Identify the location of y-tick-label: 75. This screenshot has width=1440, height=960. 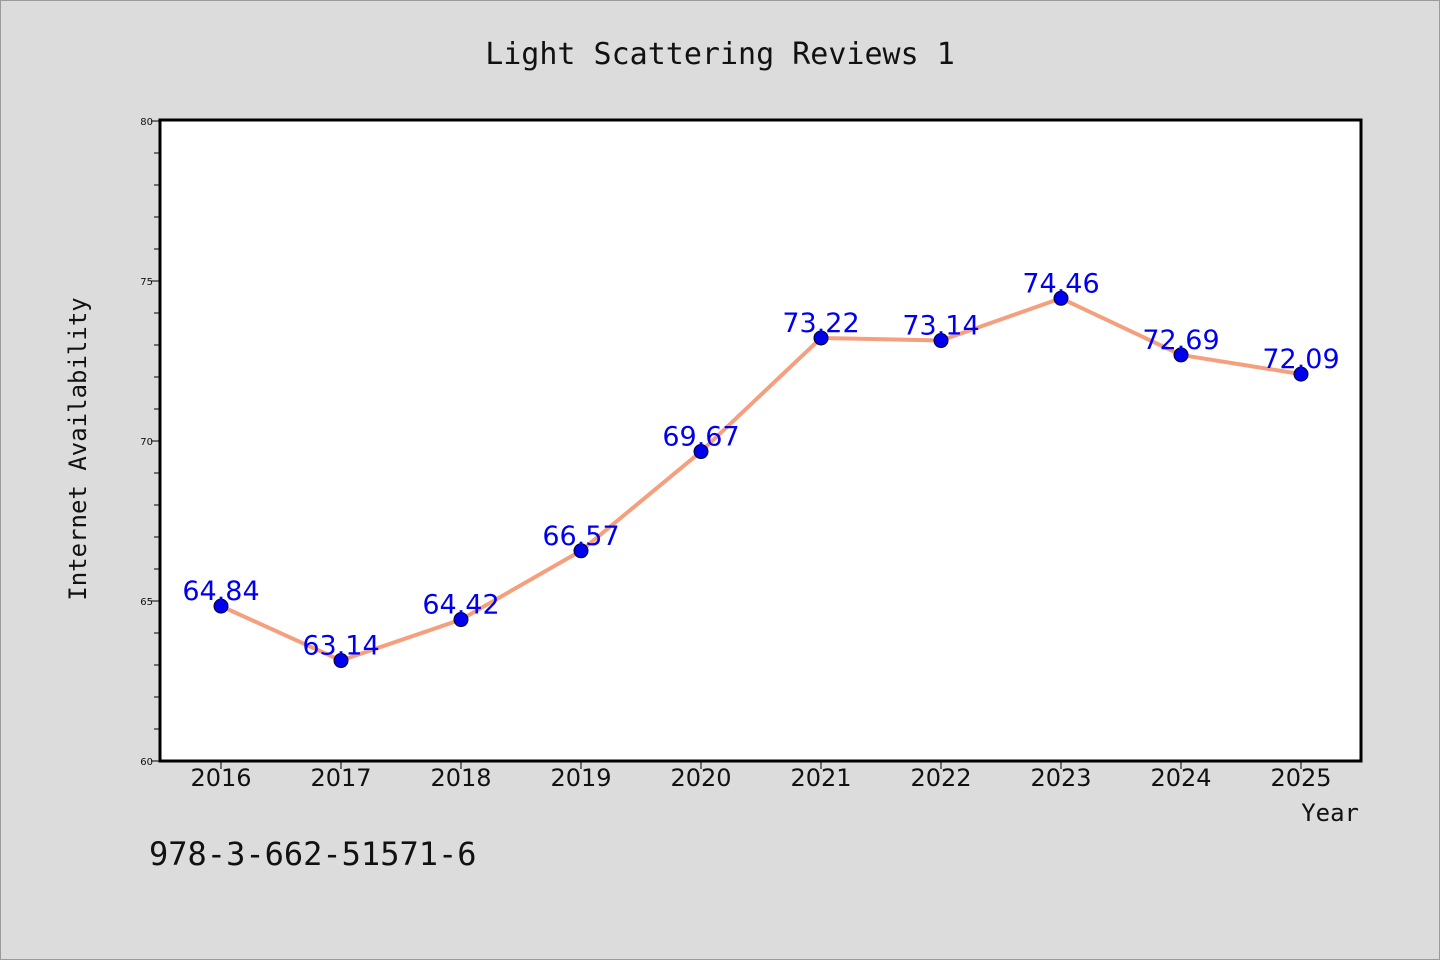
(146, 282).